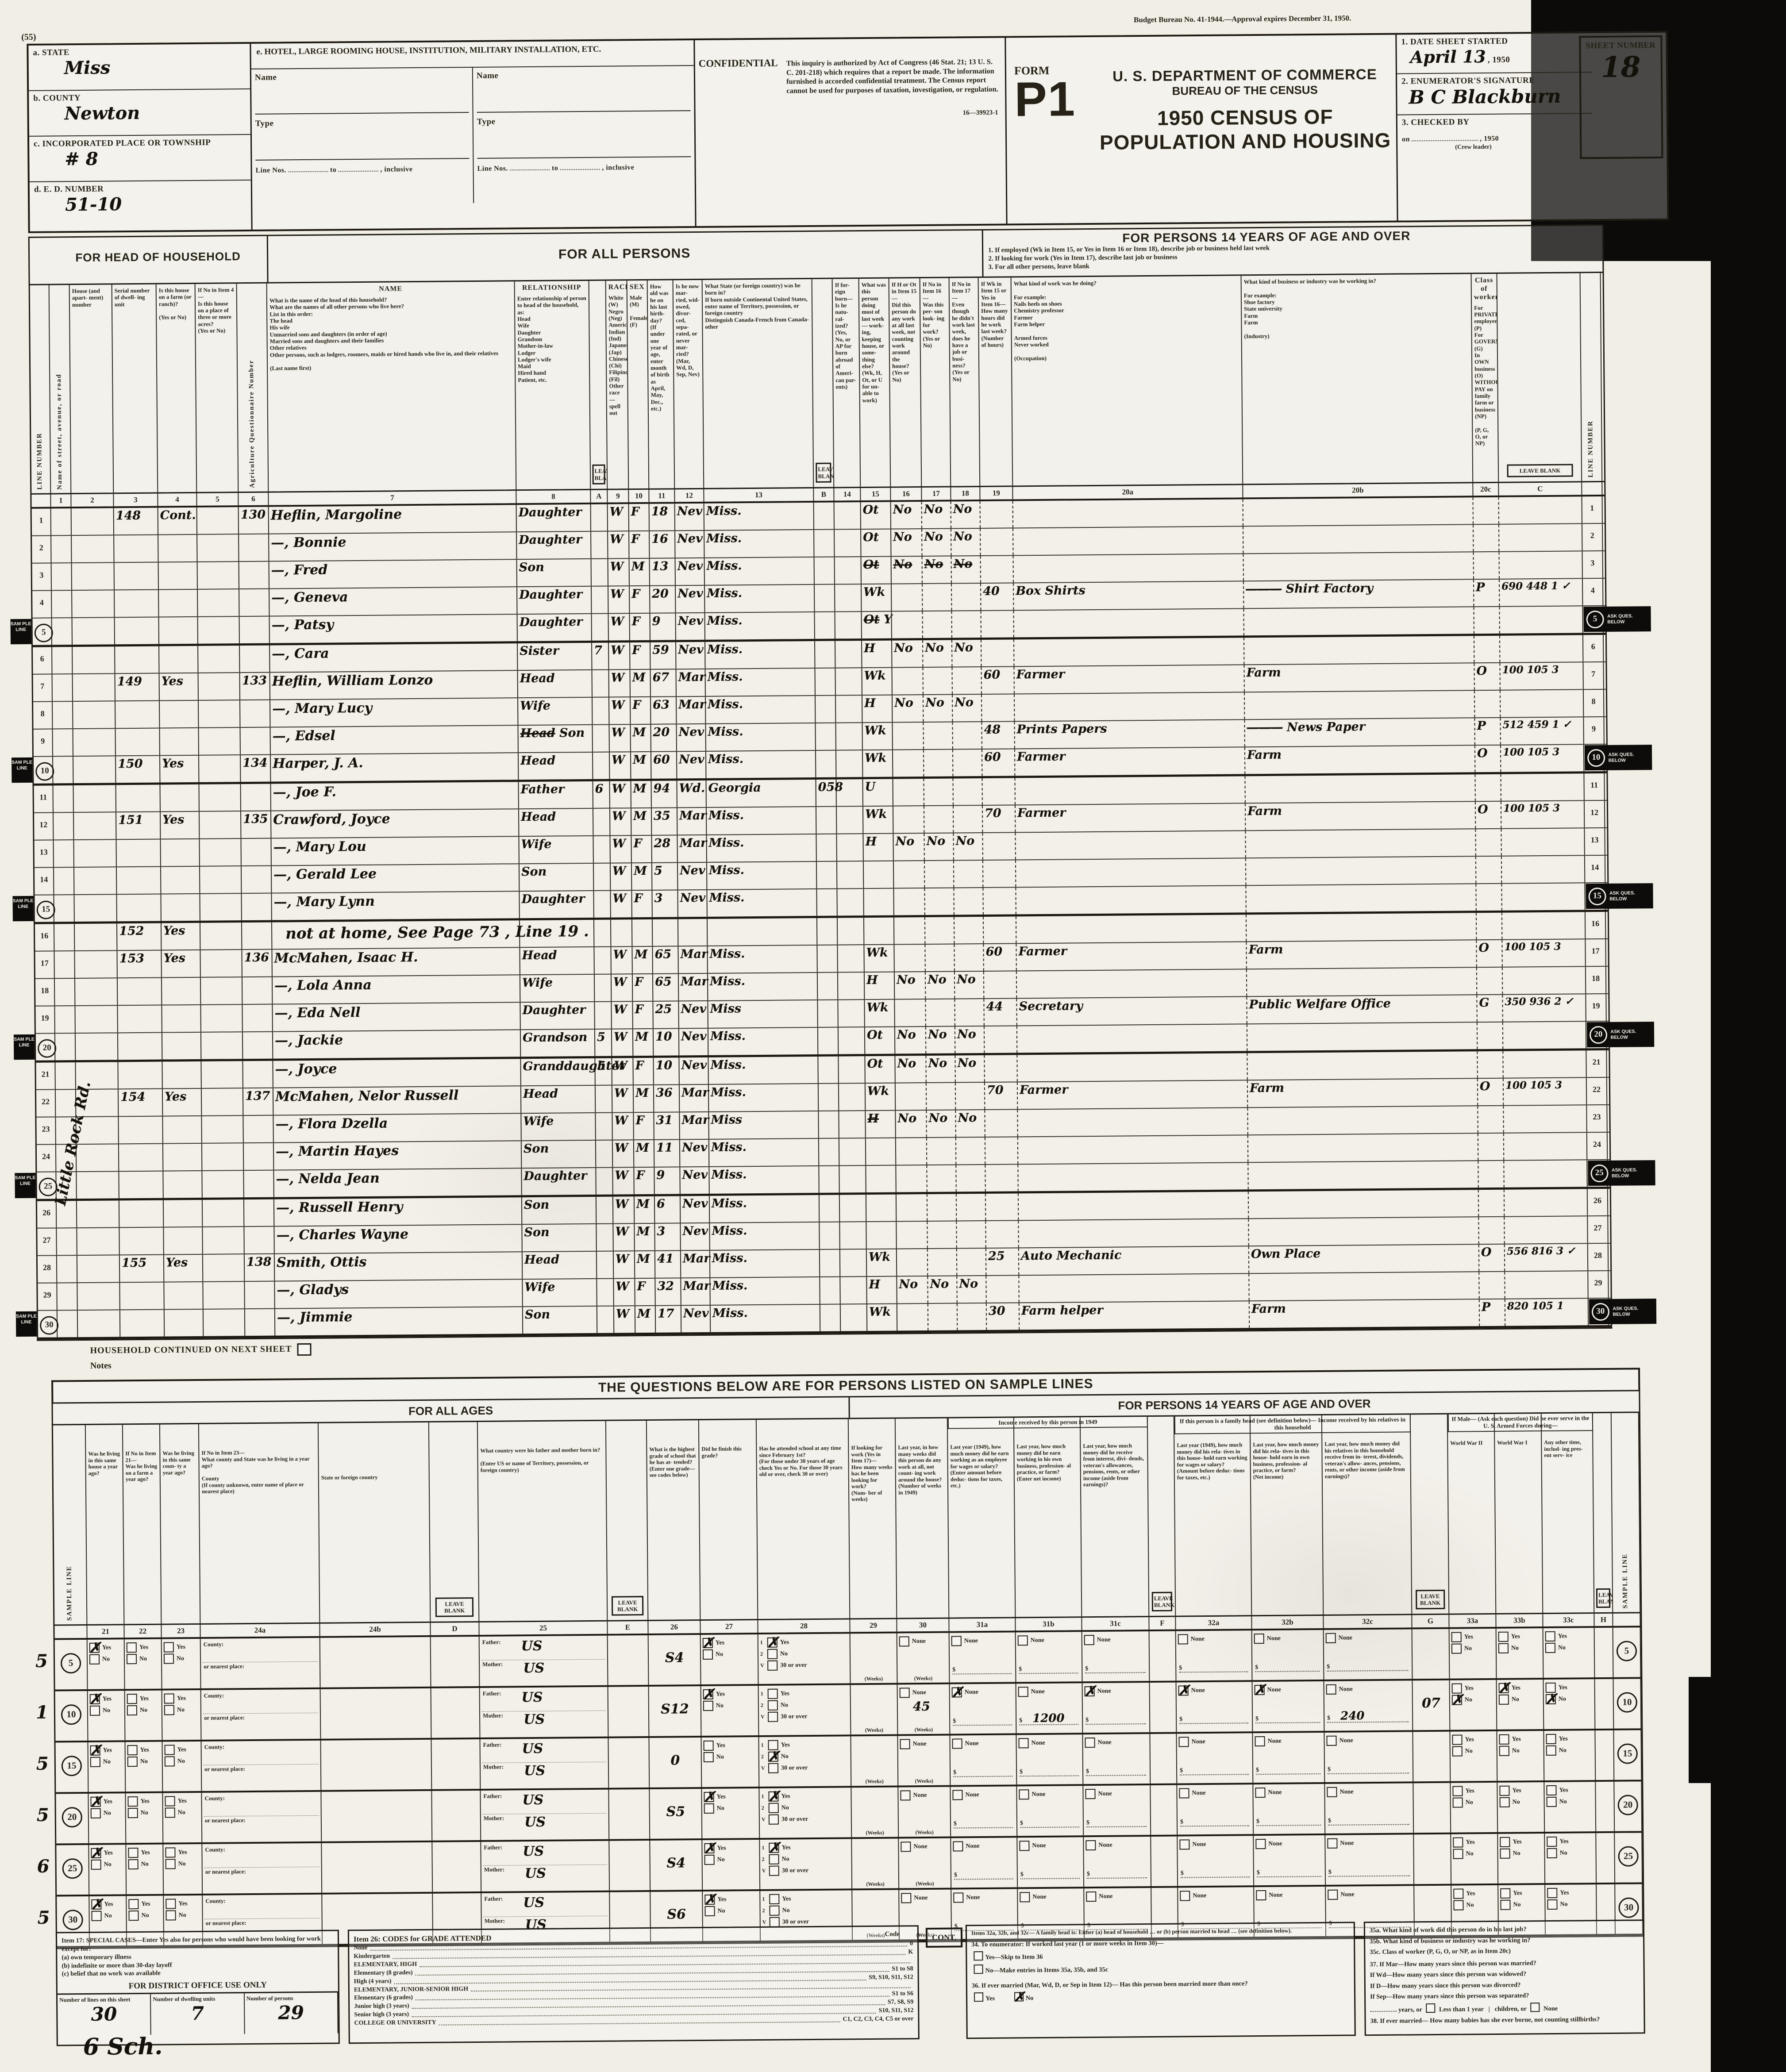  What do you see at coordinates (1361, 871) in the screenshot?
I see `cell-ind` at bounding box center [1361, 871].